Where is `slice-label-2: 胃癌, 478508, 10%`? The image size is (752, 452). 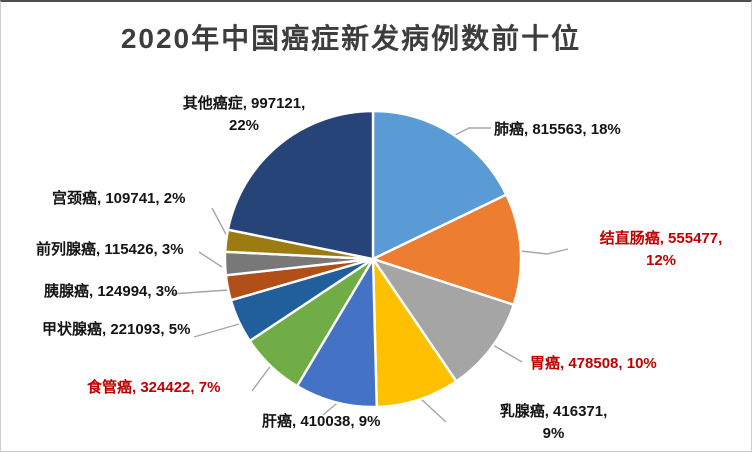 slice-label-2: 胃癌, 478508, 10% is located at coordinates (593, 363).